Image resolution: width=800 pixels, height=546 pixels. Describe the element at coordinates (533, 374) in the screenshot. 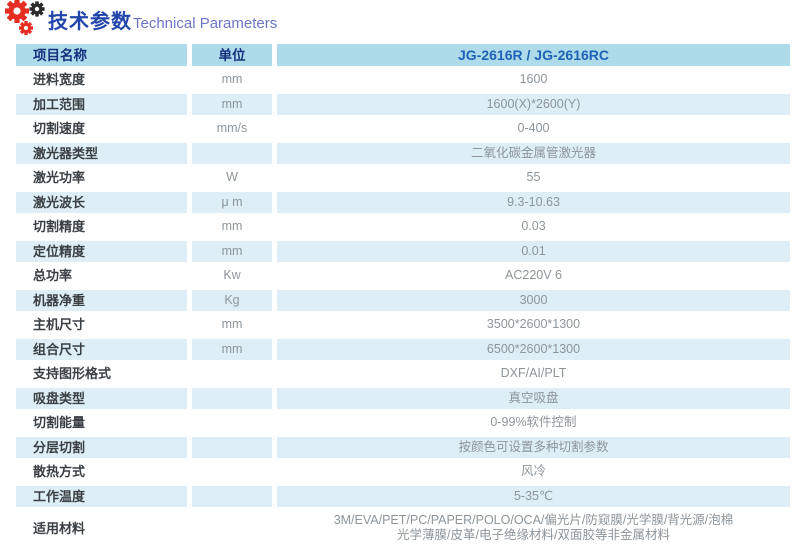

I see `param-value: DXF/AI/PLT` at that location.